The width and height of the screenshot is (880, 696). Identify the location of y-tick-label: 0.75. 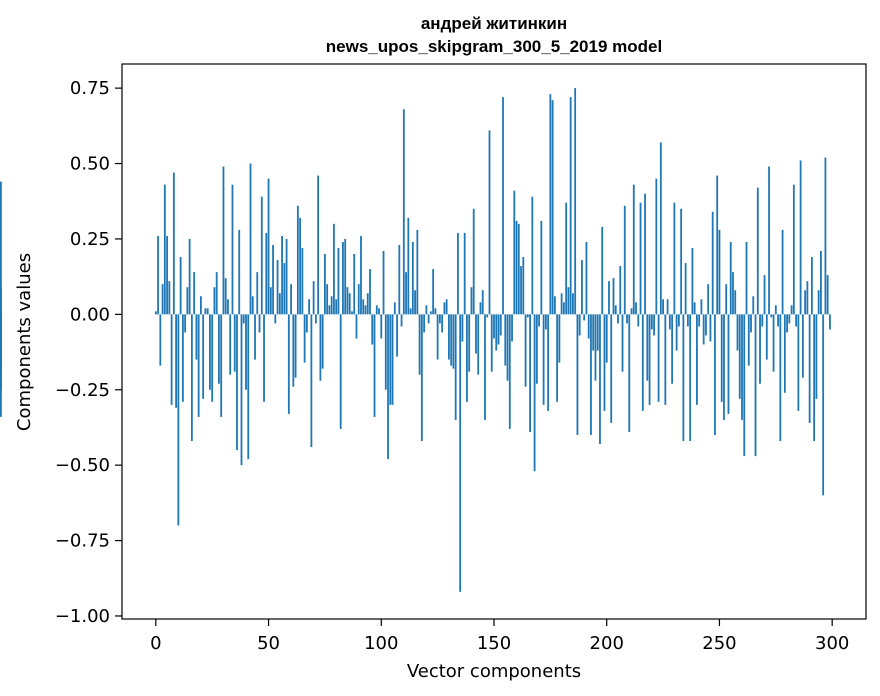
(90, 88).